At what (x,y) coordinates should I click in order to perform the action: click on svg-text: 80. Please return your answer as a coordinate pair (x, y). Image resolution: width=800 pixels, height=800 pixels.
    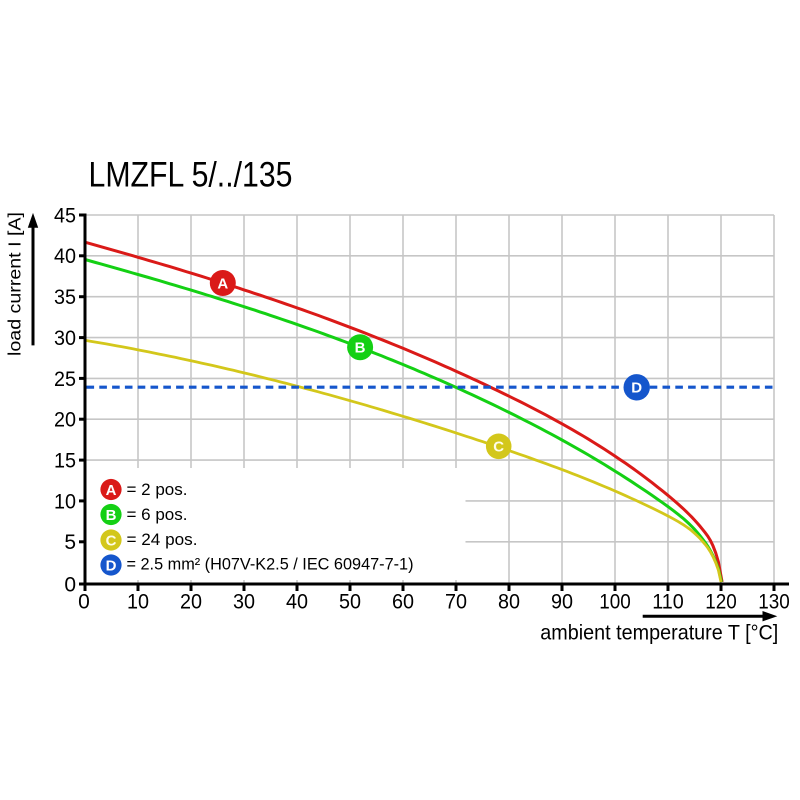
    Looking at the image, I should click on (509, 602).